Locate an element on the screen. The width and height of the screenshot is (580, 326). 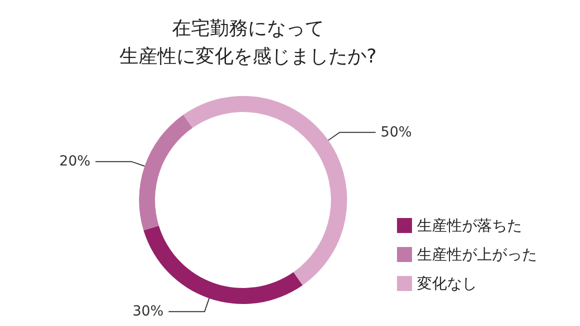
chart-subtitle: 生産性に変化を感じましたか? is located at coordinates (248, 57).